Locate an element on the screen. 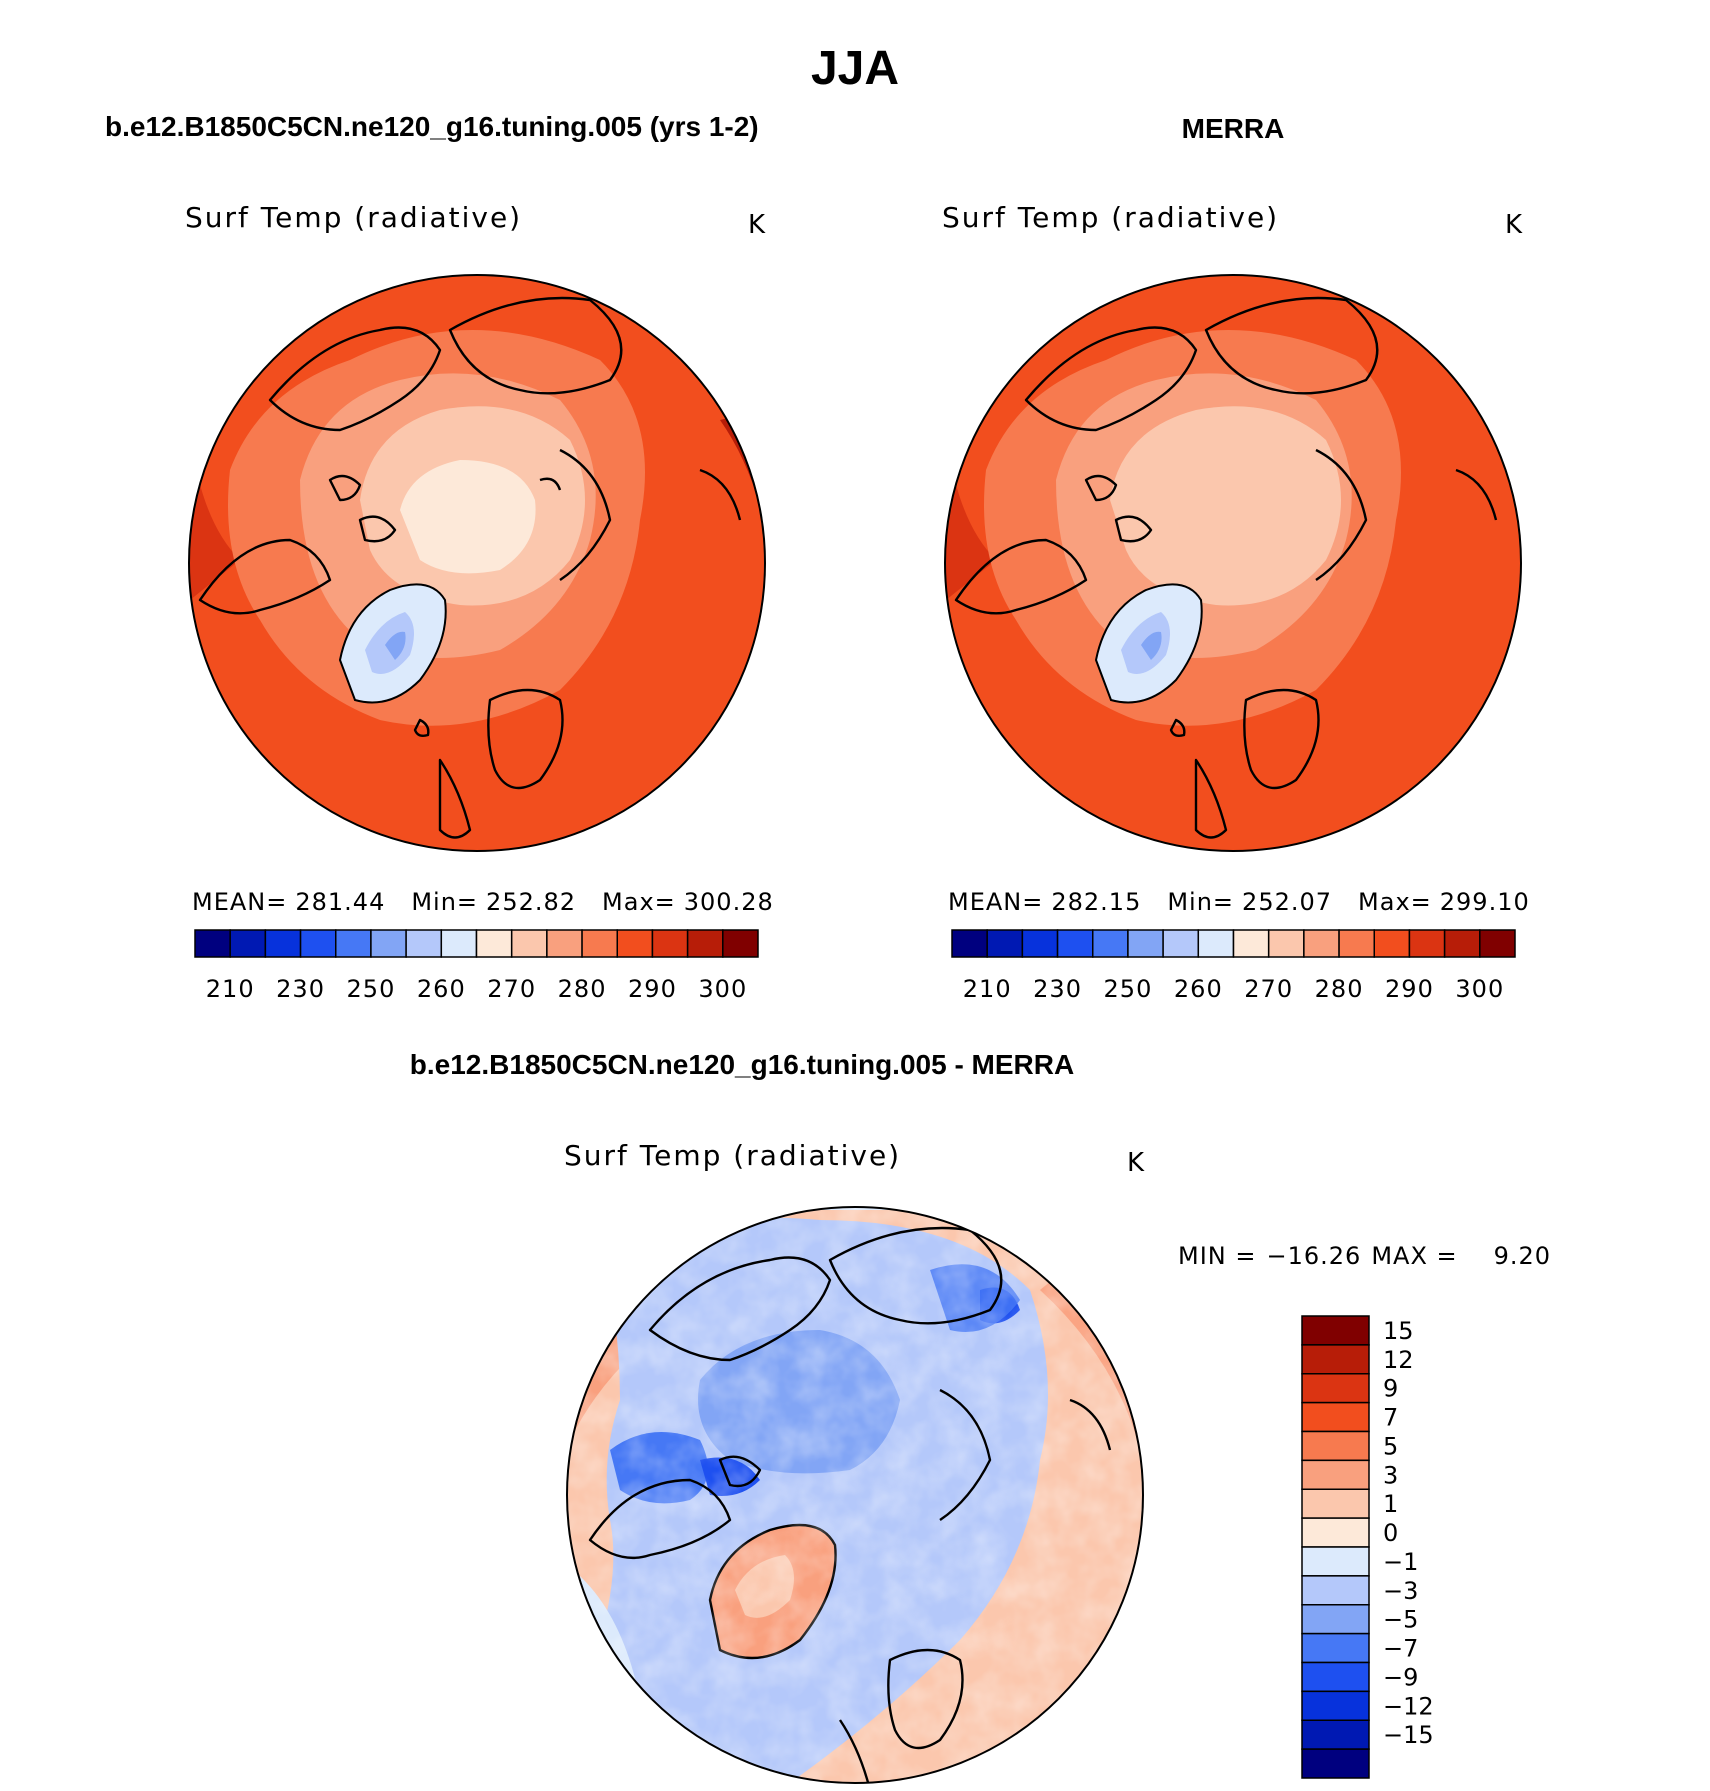 This screenshot has height=1791, width=1710. panel-model-map is located at coordinates (477, 563).